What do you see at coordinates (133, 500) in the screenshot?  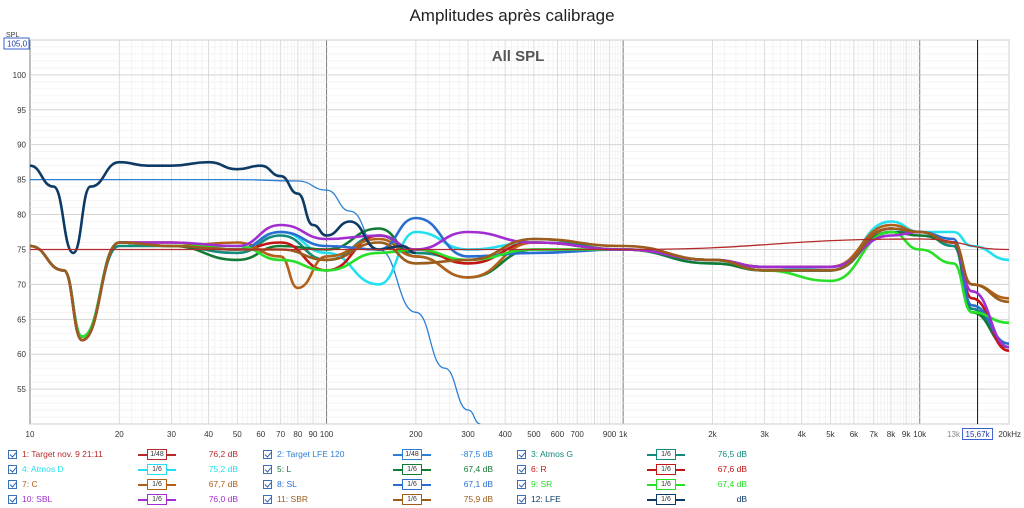 I see `legend-item: 10: SBL 1/6 76,0 dB` at bounding box center [133, 500].